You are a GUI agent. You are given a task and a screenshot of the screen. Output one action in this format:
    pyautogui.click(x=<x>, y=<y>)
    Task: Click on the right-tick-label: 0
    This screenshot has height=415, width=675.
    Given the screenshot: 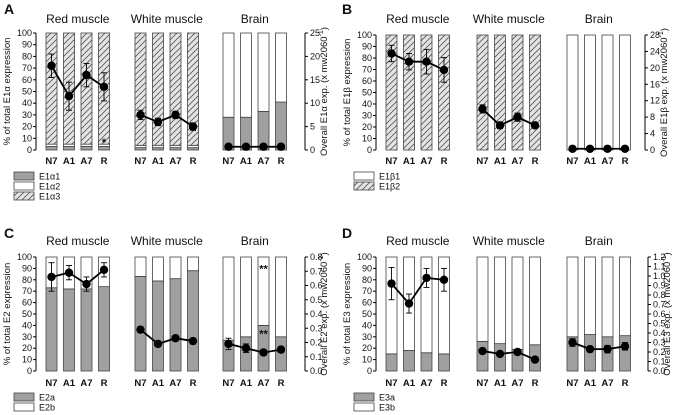 What is the action you would take?
    pyautogui.click(x=312, y=150)
    